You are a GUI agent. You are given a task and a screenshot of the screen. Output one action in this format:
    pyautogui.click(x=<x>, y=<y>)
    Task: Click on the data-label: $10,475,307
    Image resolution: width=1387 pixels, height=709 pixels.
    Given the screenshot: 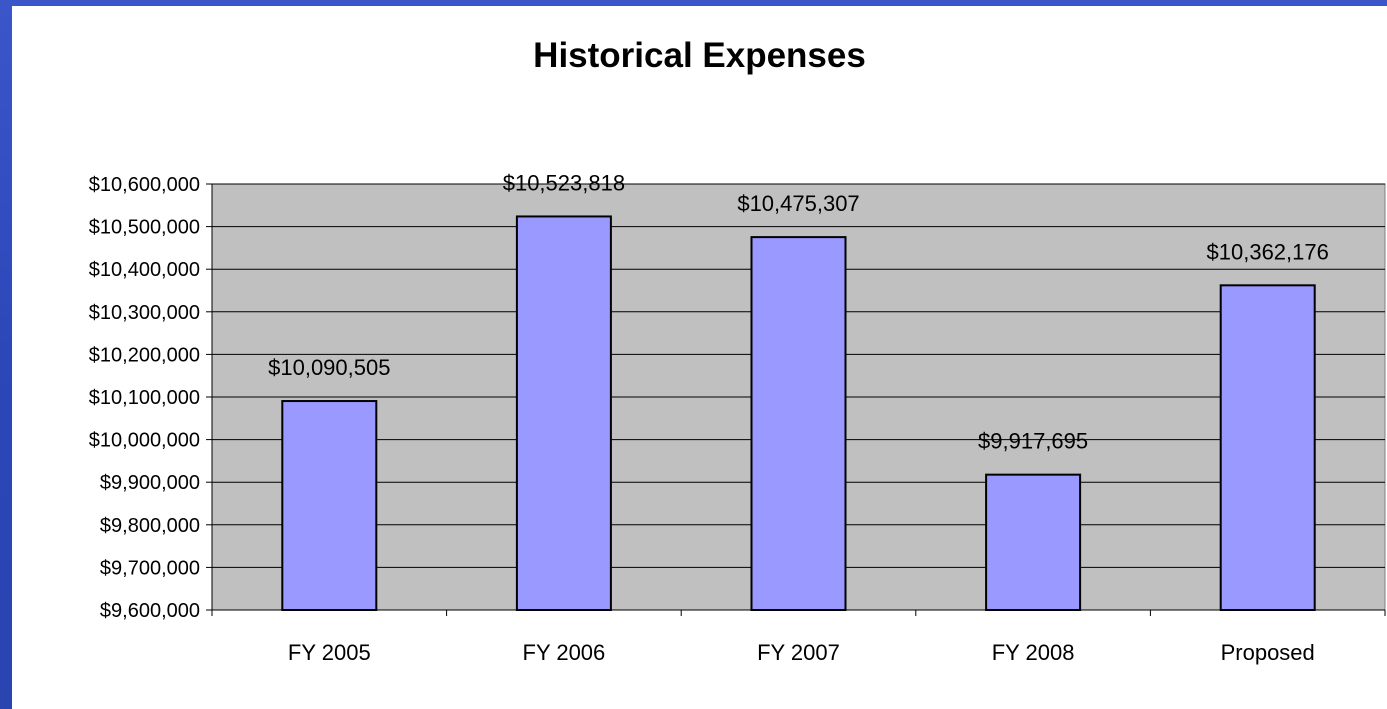 What is the action you would take?
    pyautogui.click(x=798, y=203)
    